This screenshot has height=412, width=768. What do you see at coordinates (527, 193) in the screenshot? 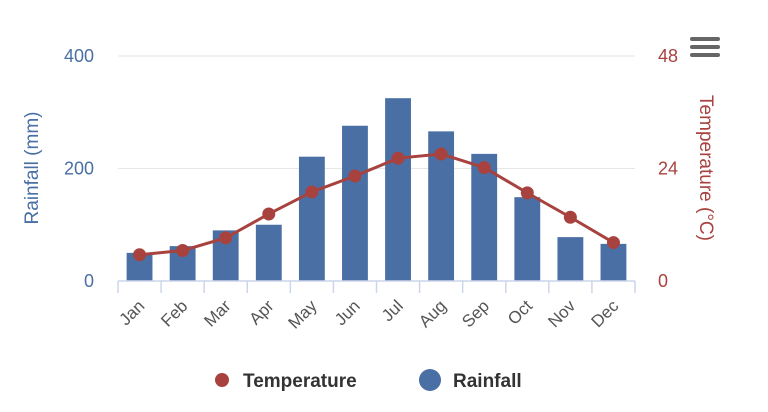
I see `temperature-point-oct` at bounding box center [527, 193].